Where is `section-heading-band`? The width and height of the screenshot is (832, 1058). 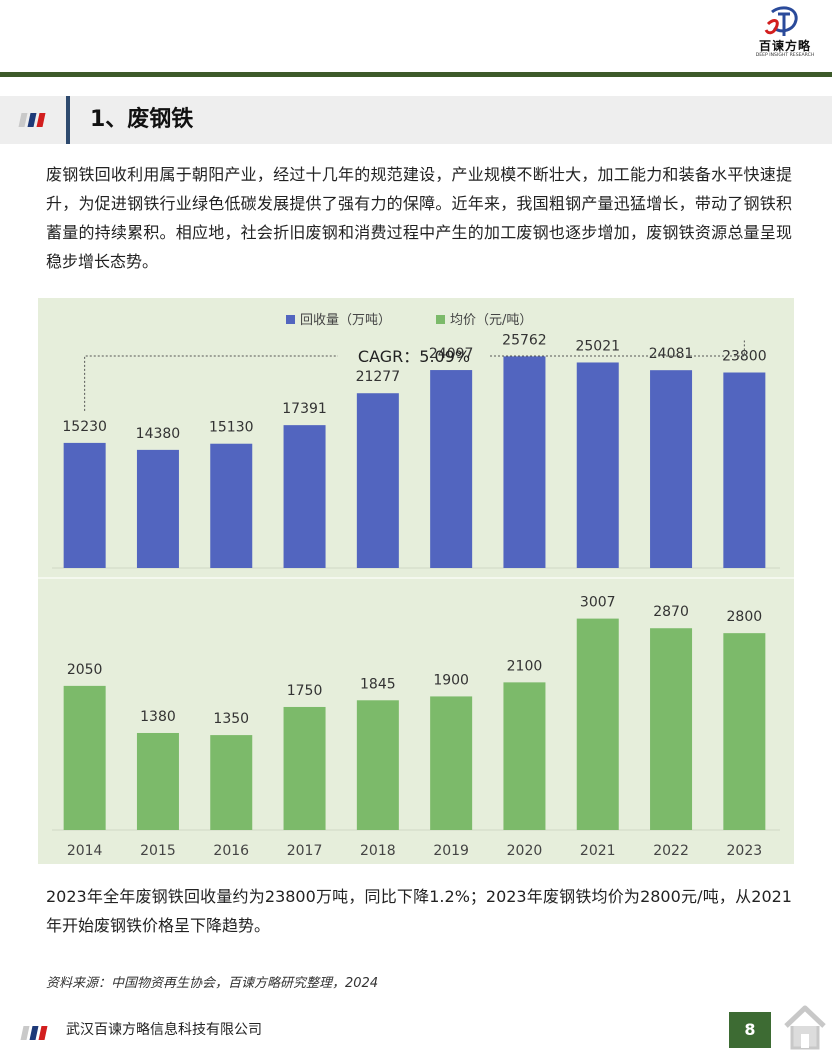
section-heading-band is located at coordinates (416, 120).